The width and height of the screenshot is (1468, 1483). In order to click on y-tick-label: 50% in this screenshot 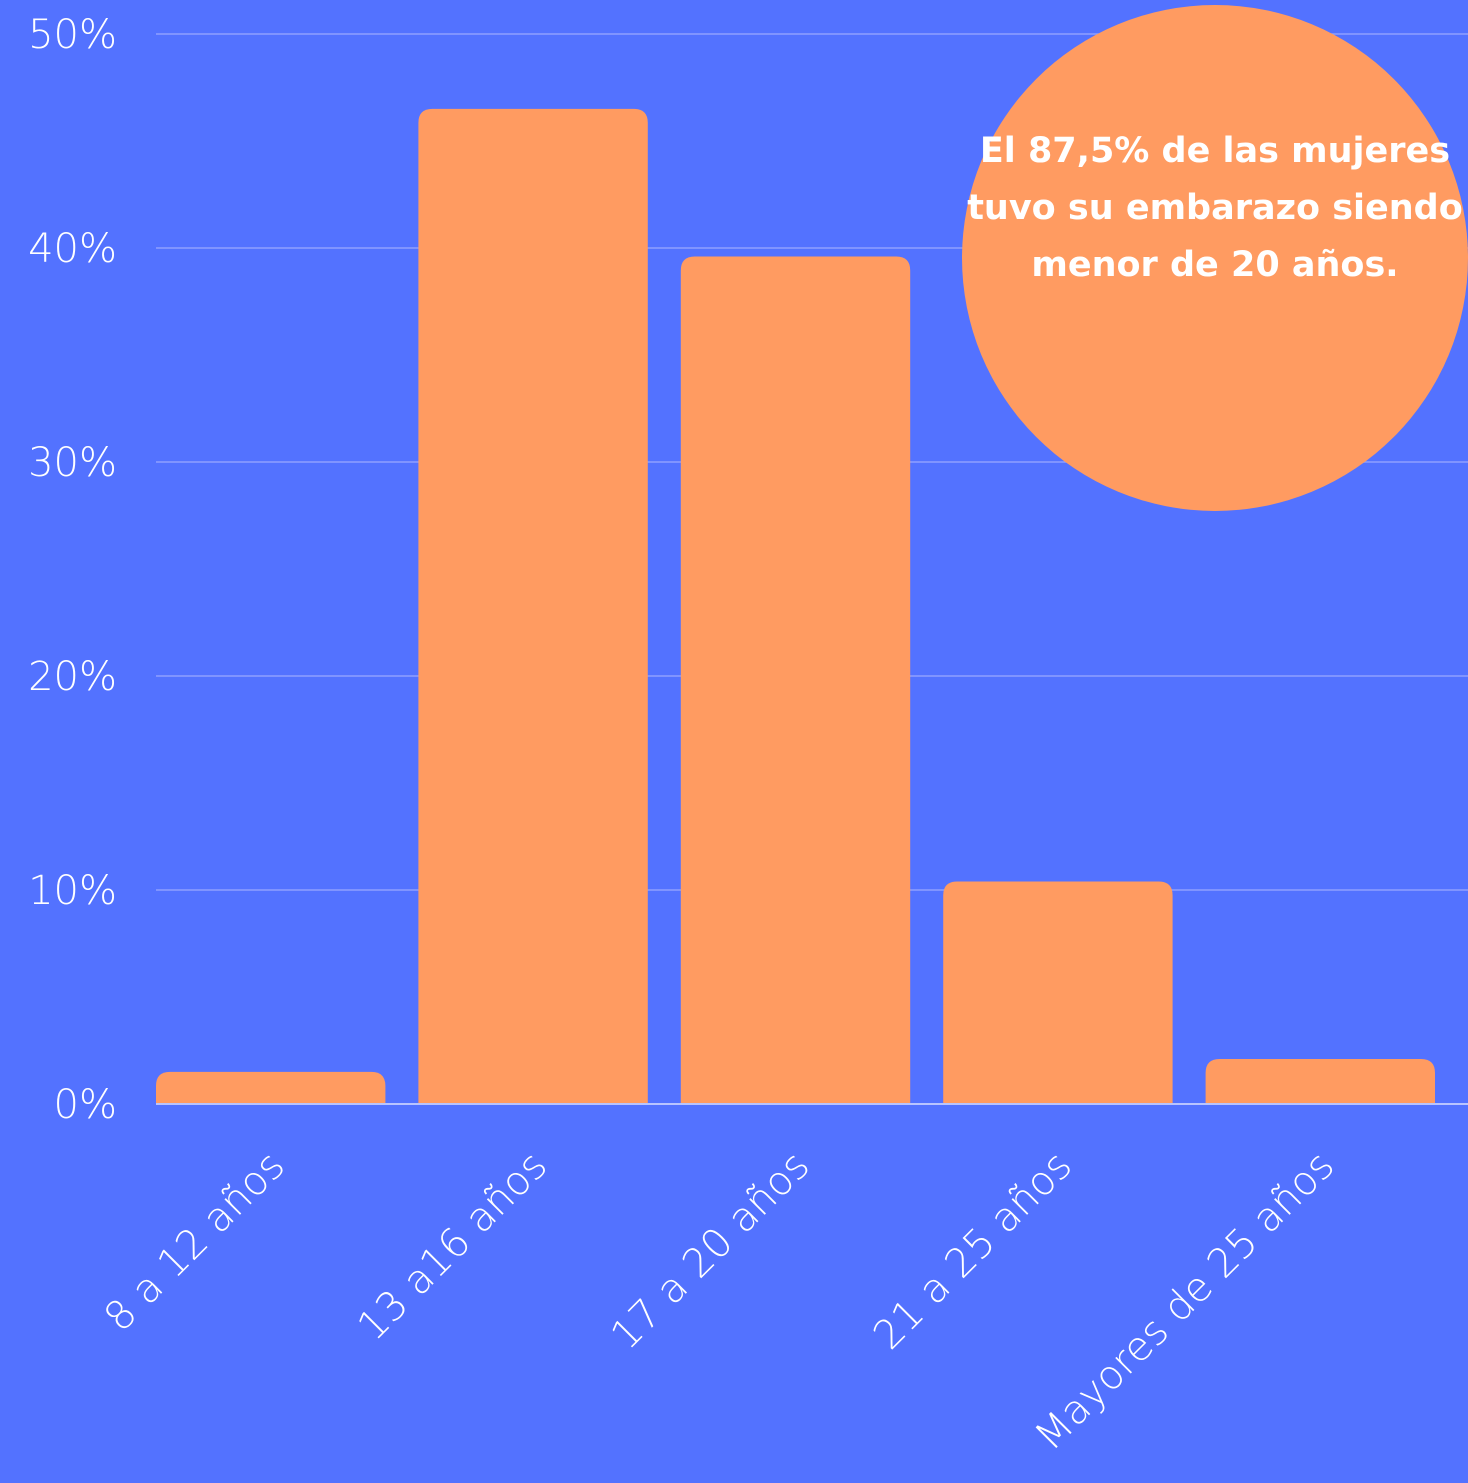, I will do `click(72, 35)`.